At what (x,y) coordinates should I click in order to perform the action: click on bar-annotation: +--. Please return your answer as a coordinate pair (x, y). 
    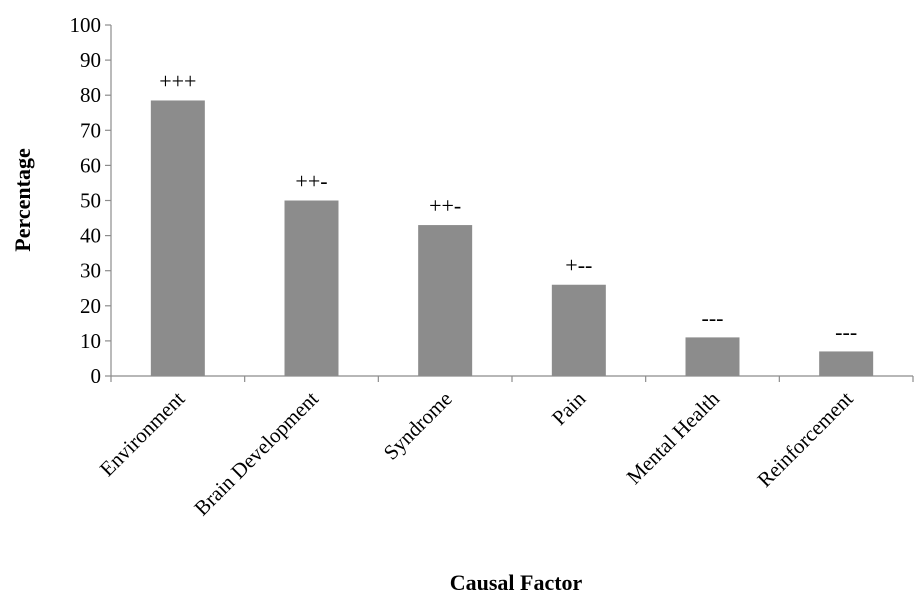
    Looking at the image, I should click on (578, 265).